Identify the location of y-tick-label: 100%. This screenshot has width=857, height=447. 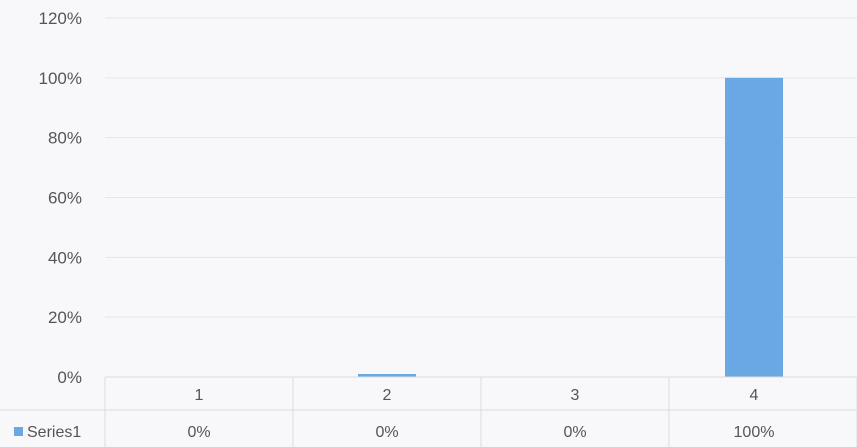
(60, 78).